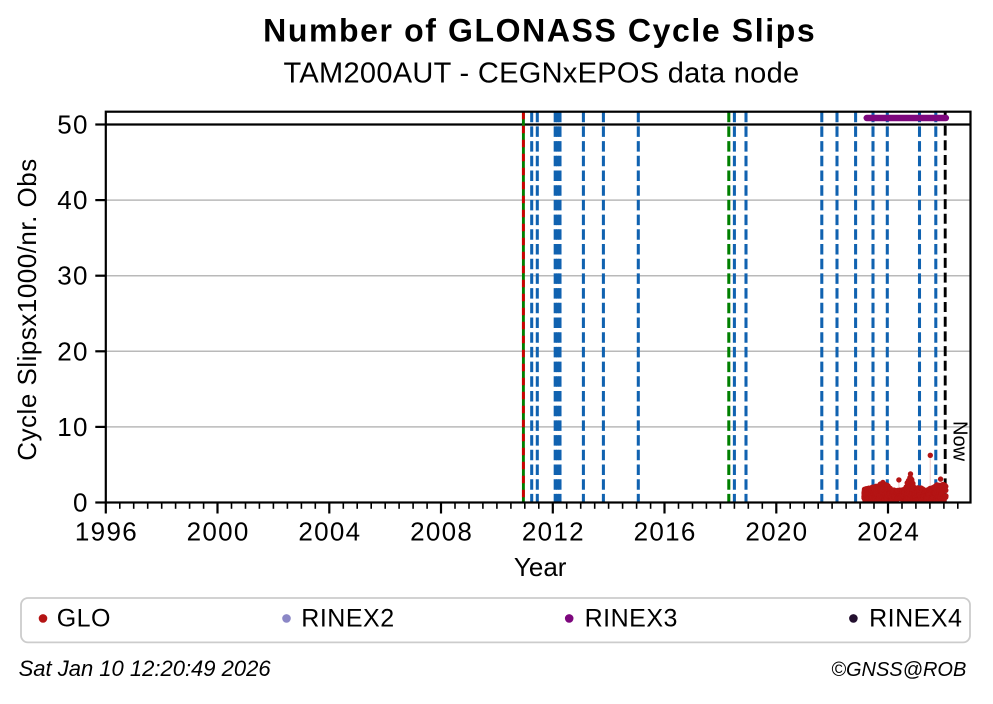 The width and height of the screenshot is (993, 704). Describe the element at coordinates (665, 531) in the screenshot. I see `svg-text: 2016` at that location.